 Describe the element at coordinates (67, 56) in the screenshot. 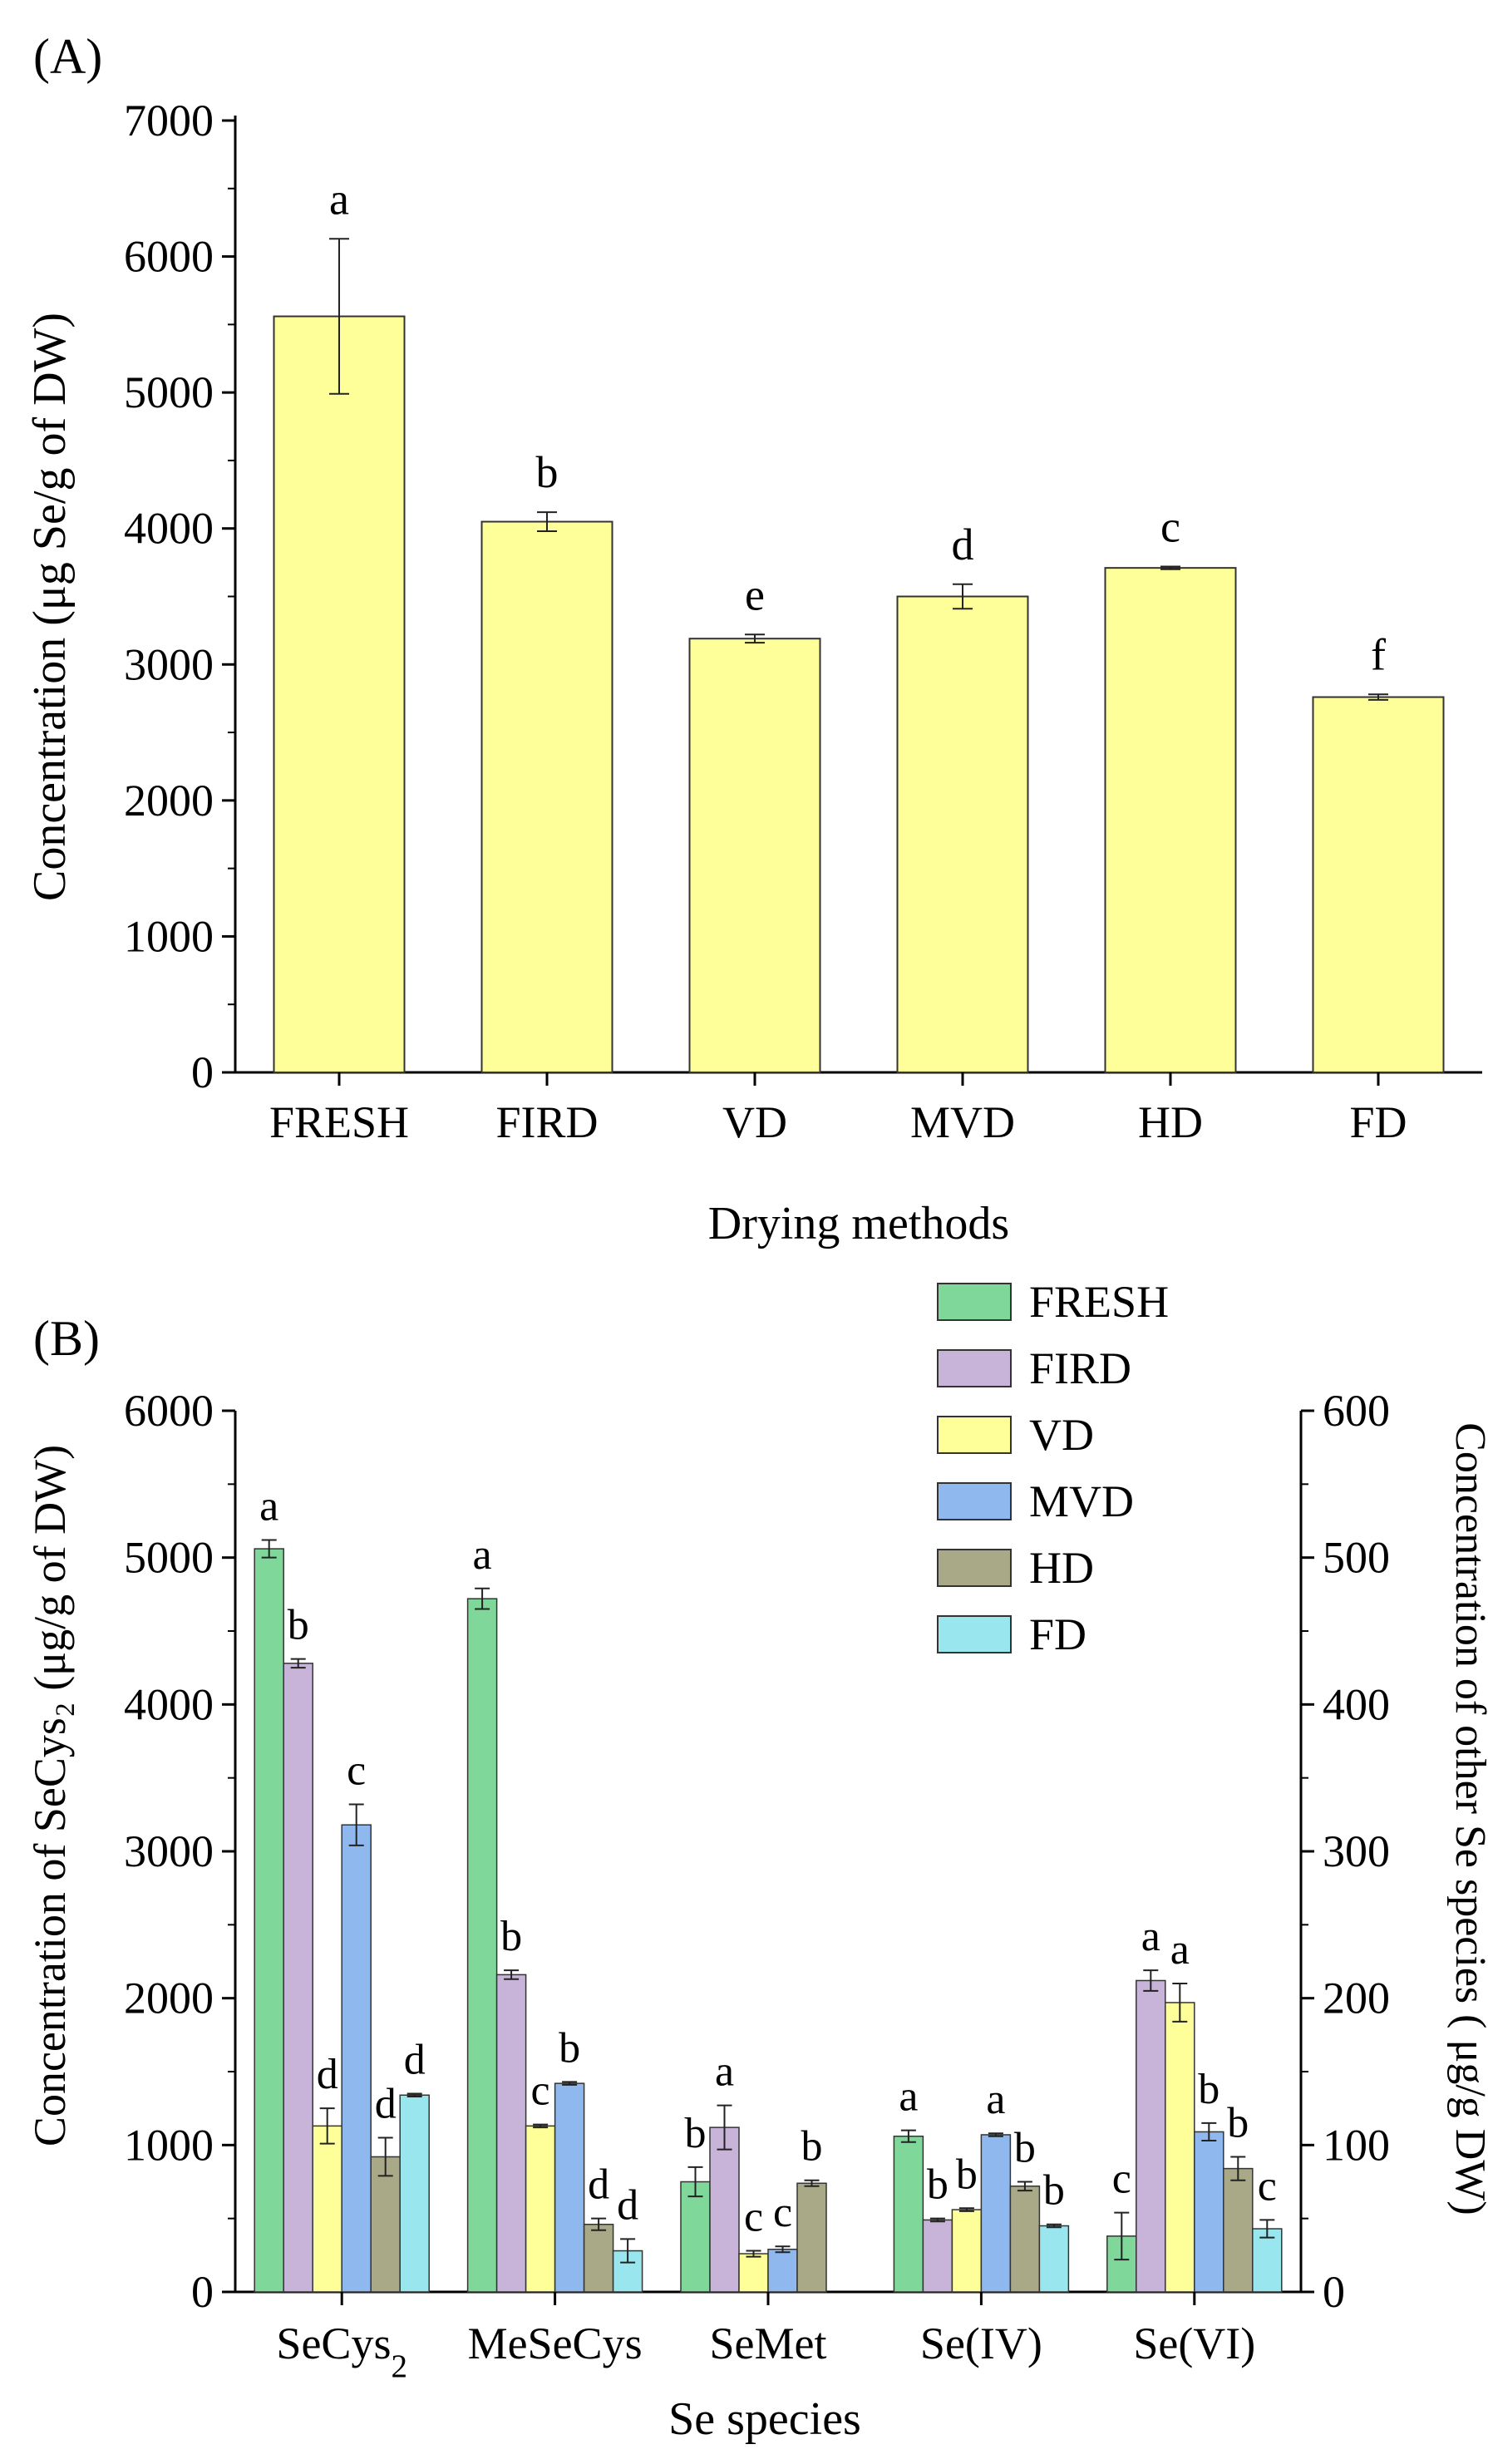

I see `panel-a-label: (A)` at that location.